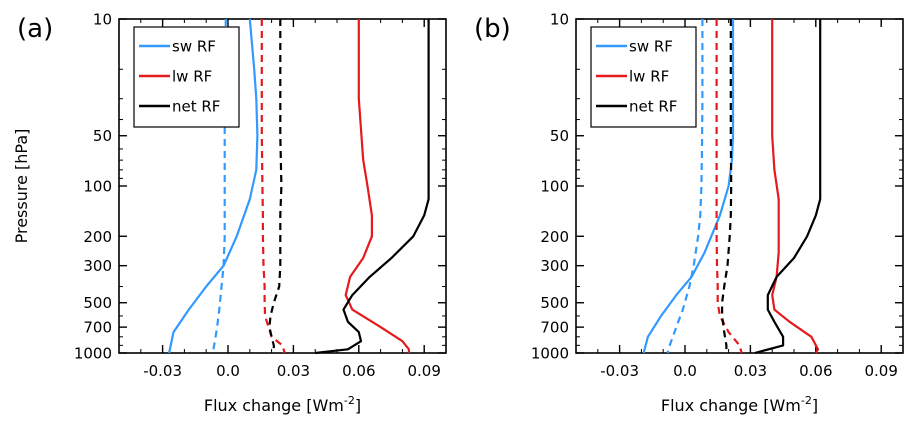 The width and height of the screenshot is (918, 439). What do you see at coordinates (492, 29) in the screenshot?
I see `panel-label: (b)` at bounding box center [492, 29].